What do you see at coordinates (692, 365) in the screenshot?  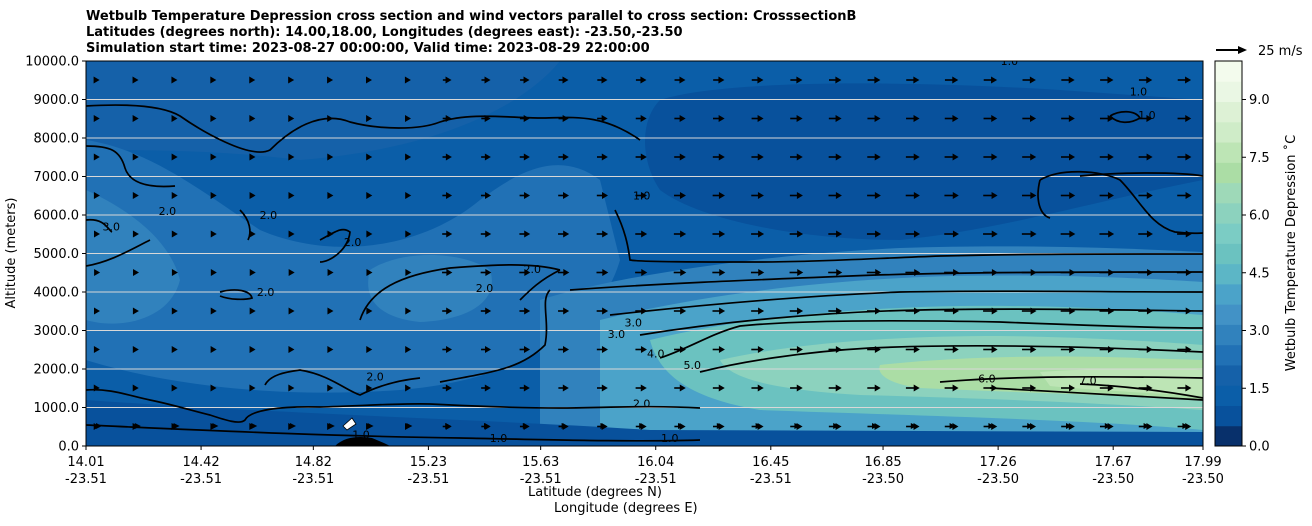 I see `contour-label: 5.0` at bounding box center [692, 365].